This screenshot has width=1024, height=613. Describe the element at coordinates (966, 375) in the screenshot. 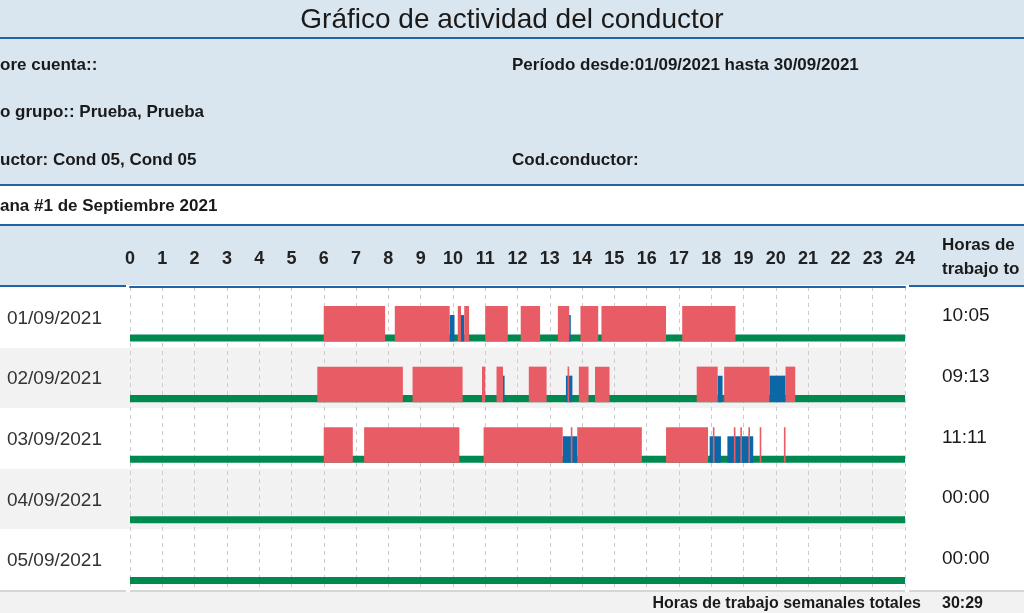

I see `text: 09:13` at that location.